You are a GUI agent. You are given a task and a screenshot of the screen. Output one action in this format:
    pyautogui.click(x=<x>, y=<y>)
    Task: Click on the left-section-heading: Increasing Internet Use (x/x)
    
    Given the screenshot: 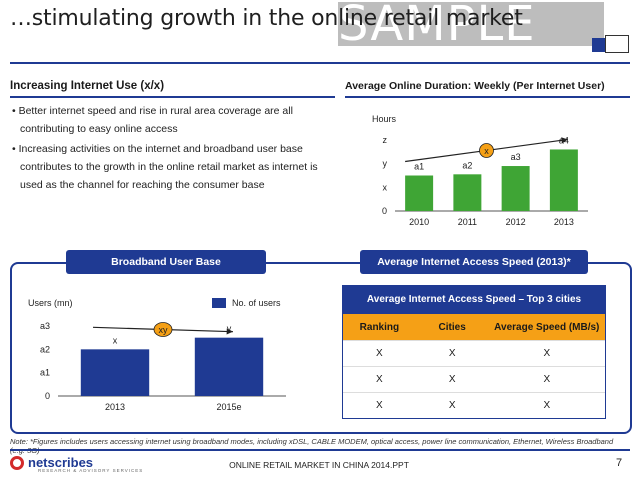 What is the action you would take?
    pyautogui.click(x=87, y=86)
    